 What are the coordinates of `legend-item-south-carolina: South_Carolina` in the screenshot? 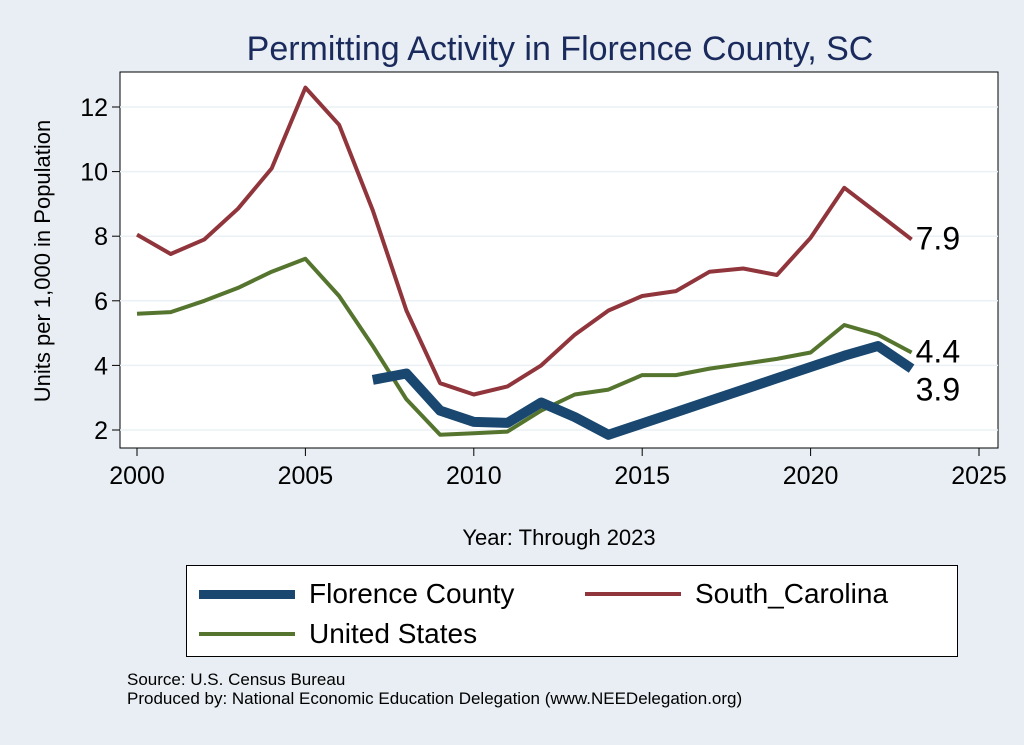 It's located at (736, 594).